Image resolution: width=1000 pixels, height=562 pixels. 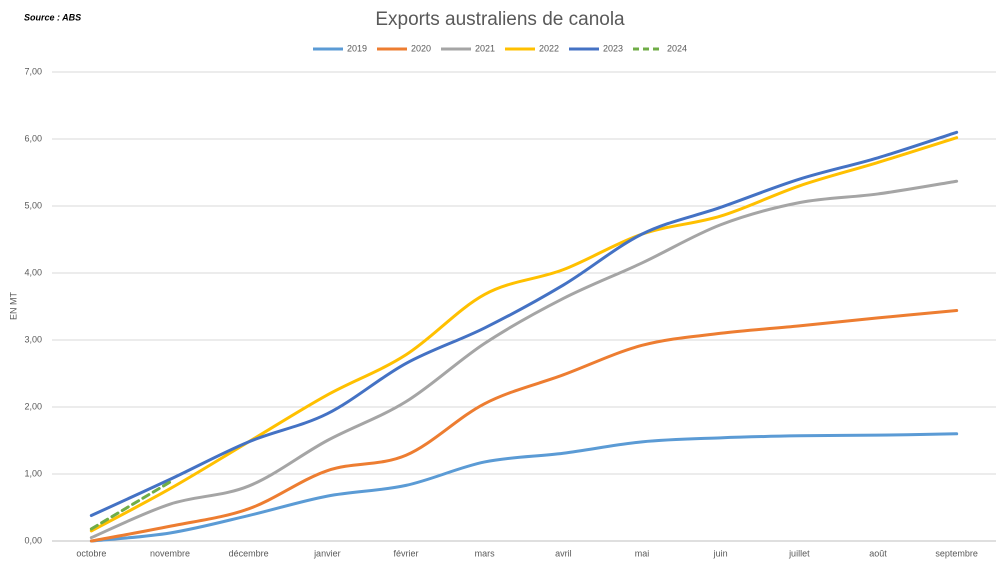 I want to click on x-tick-label: octobre, so click(x=91, y=553).